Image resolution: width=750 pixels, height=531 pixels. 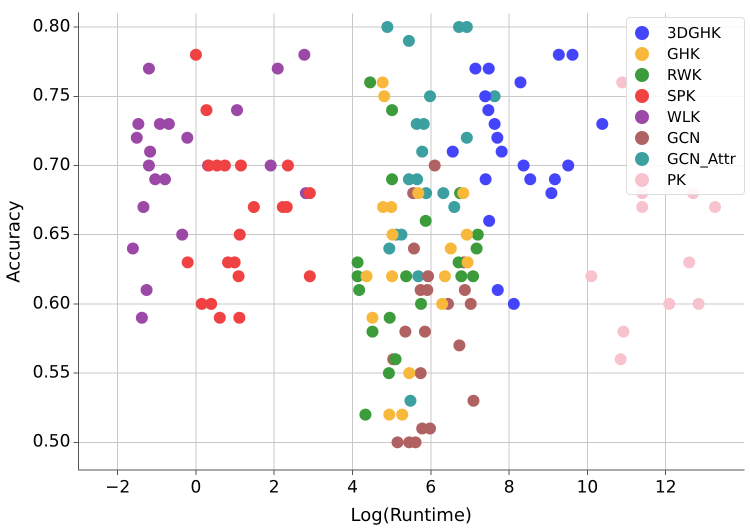 What do you see at coordinates (684, 75) in the screenshot?
I see `legend-label: RWK` at bounding box center [684, 75].